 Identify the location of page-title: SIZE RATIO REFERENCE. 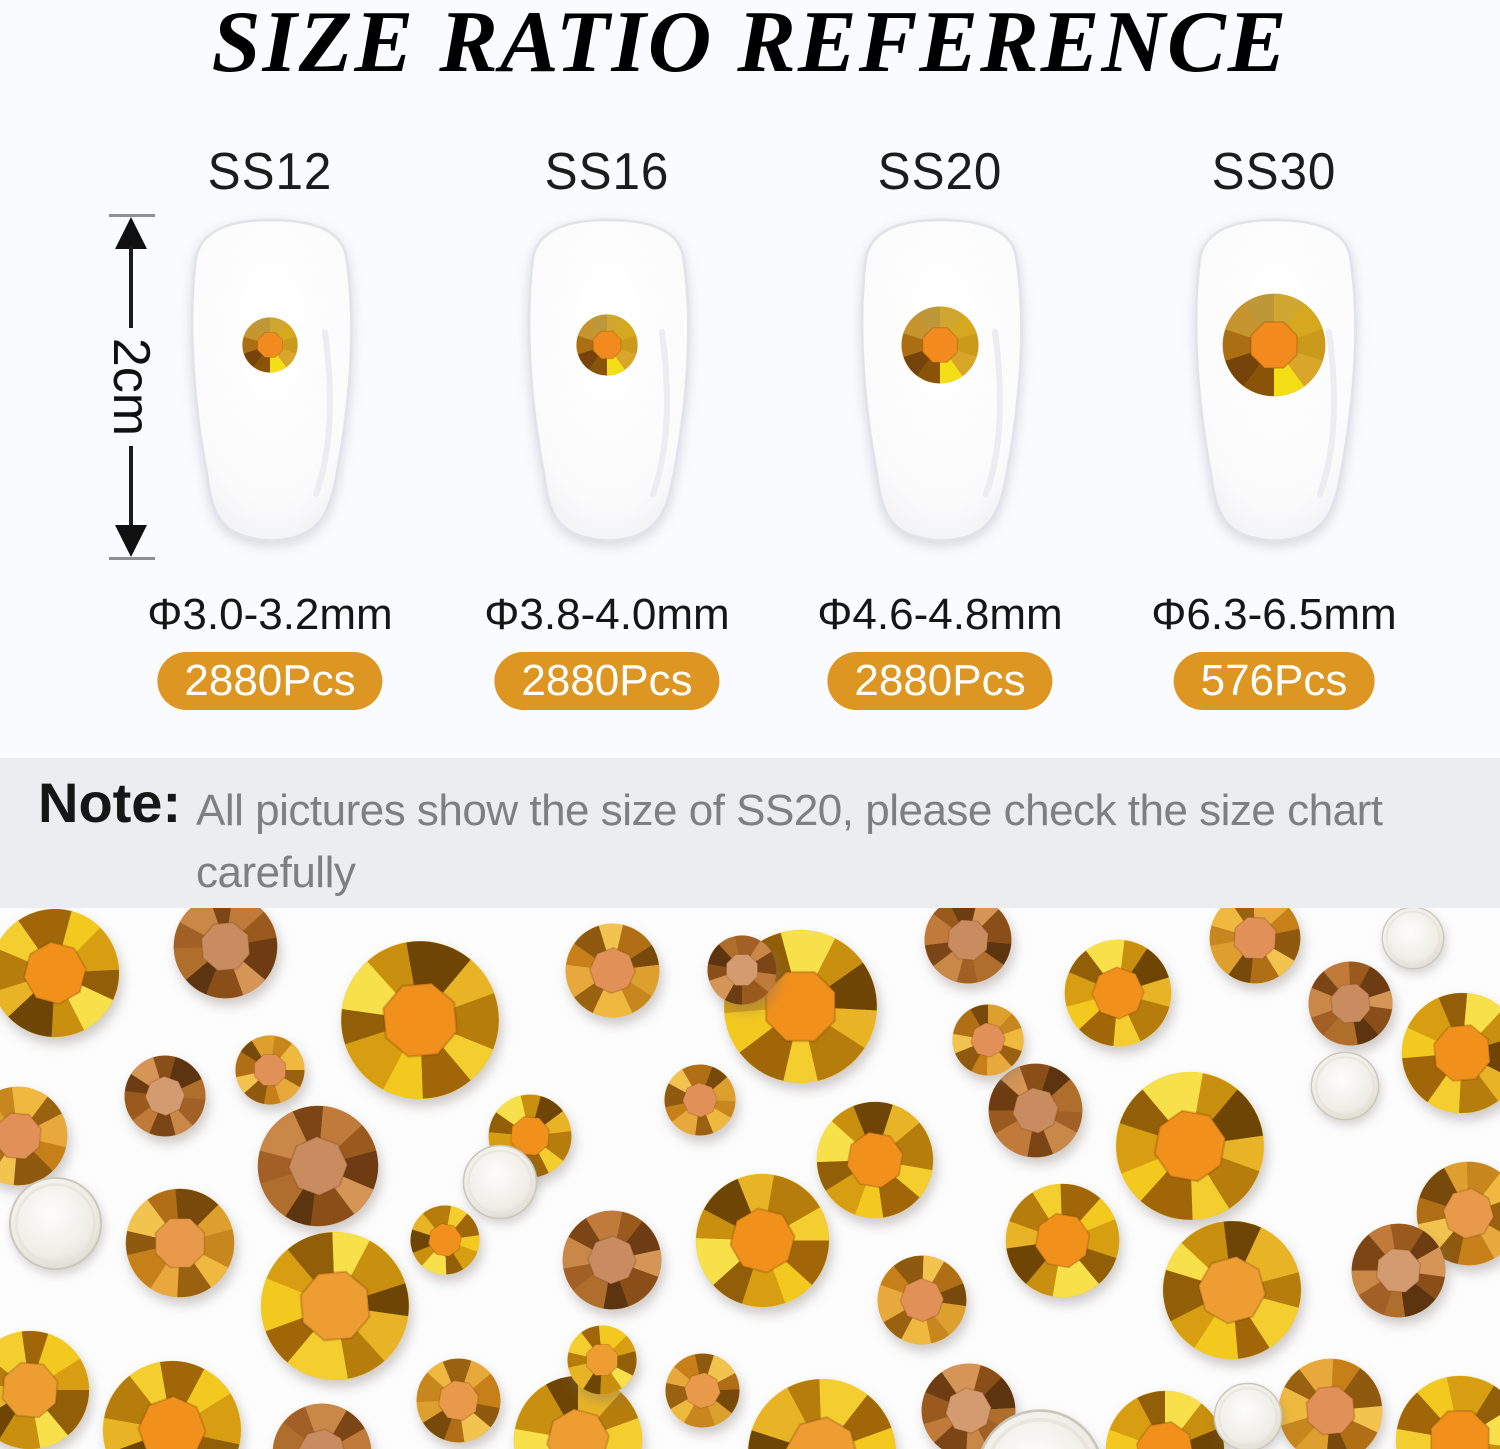
(750, 45).